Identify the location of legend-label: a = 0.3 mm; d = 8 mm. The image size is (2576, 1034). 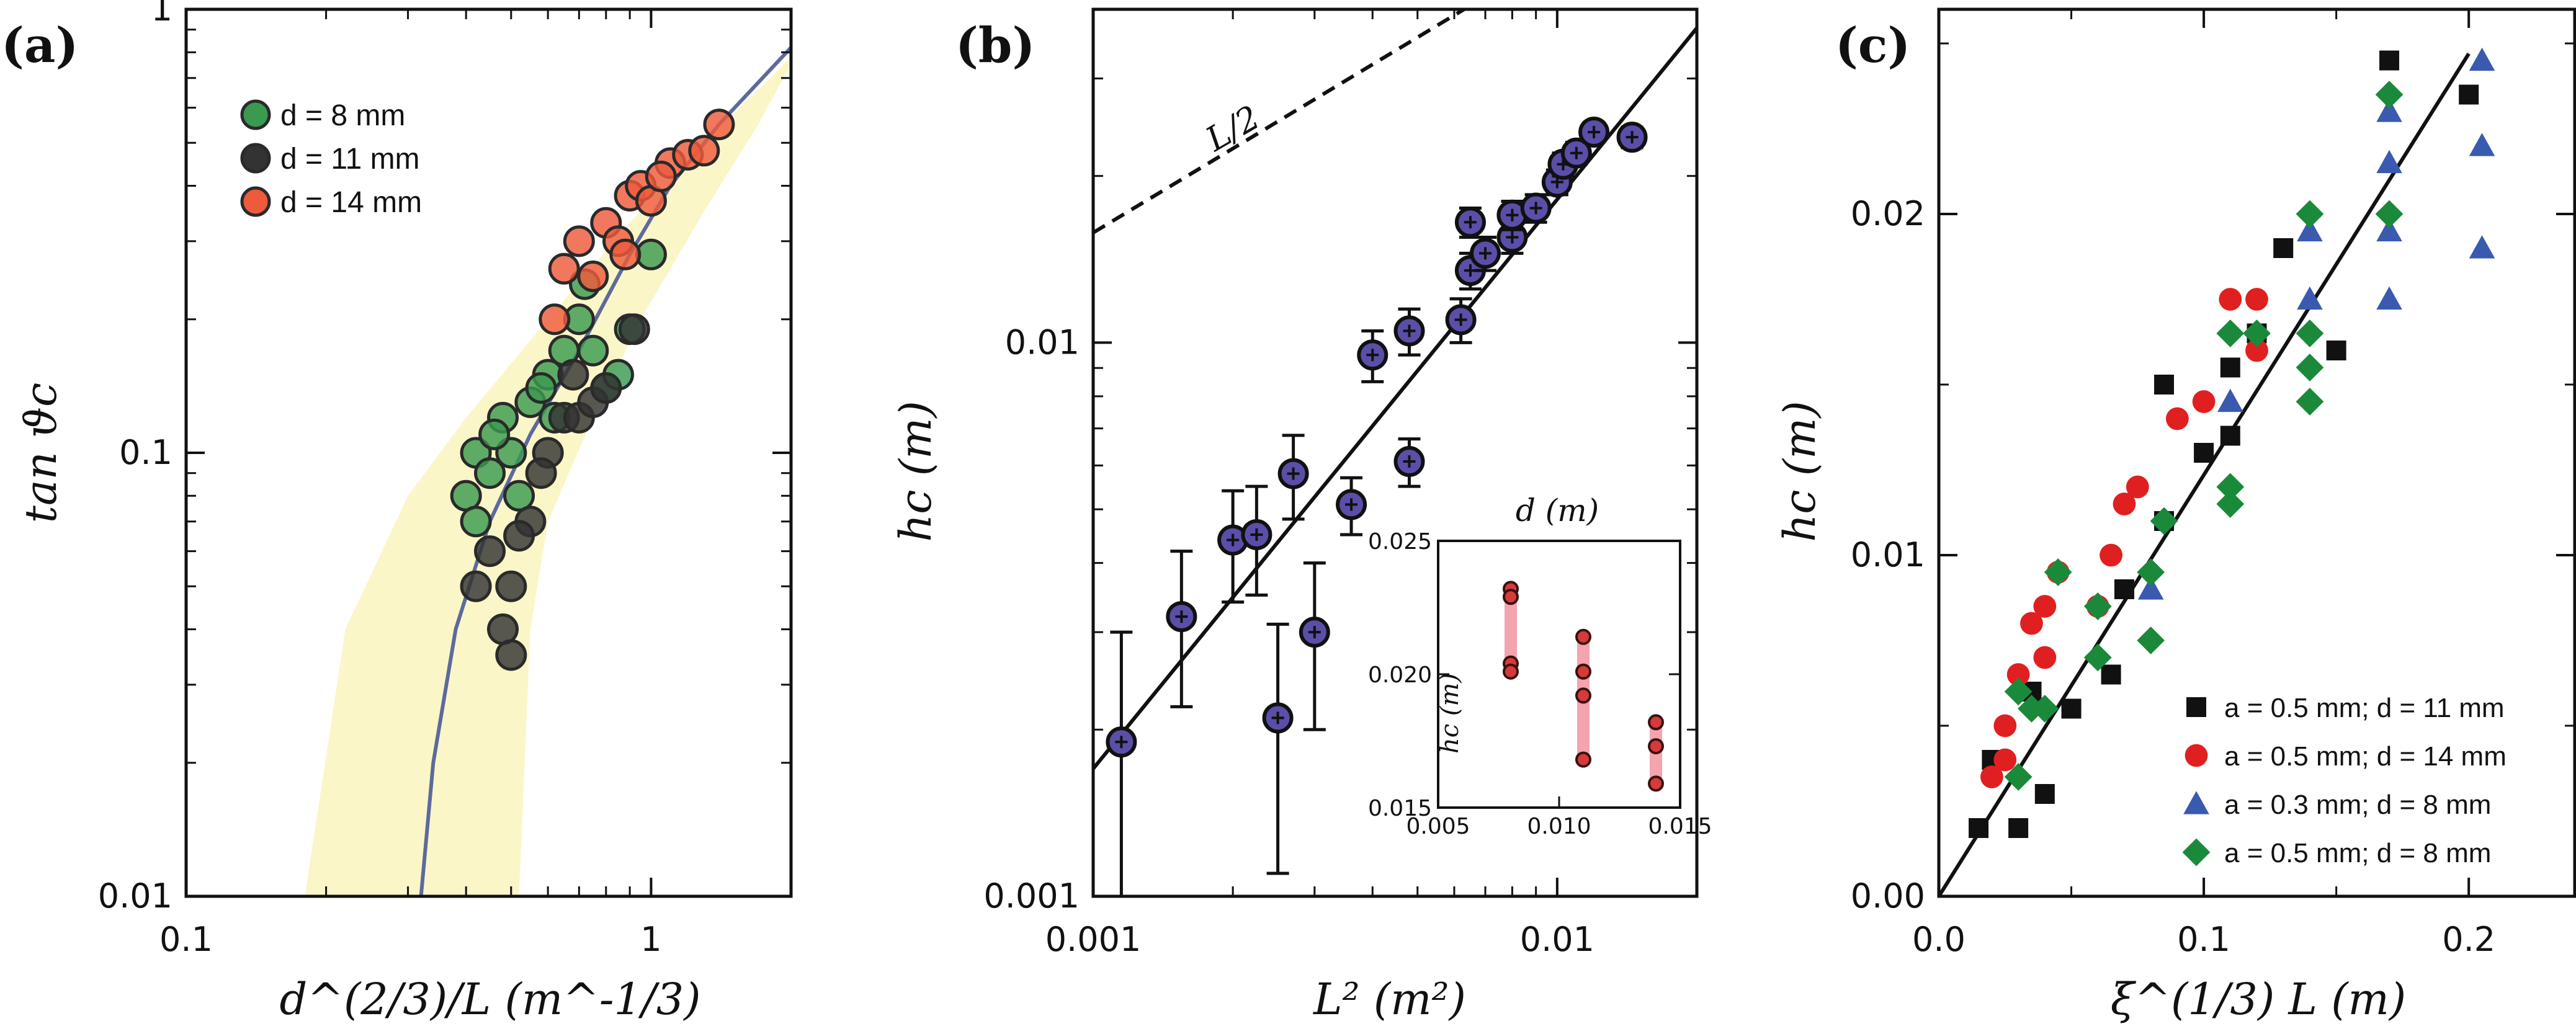
(2357, 805).